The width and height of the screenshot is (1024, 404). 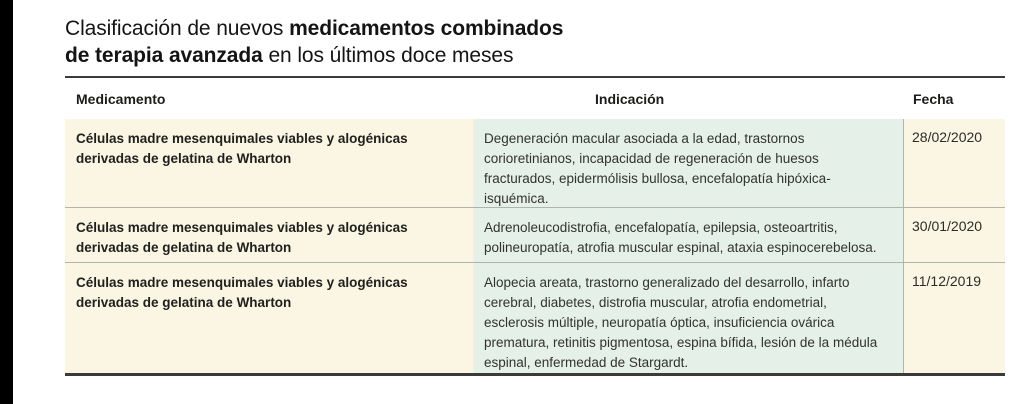 What do you see at coordinates (535, 98) in the screenshot?
I see `table-header-row: Medicamento Indicación Fecha` at bounding box center [535, 98].